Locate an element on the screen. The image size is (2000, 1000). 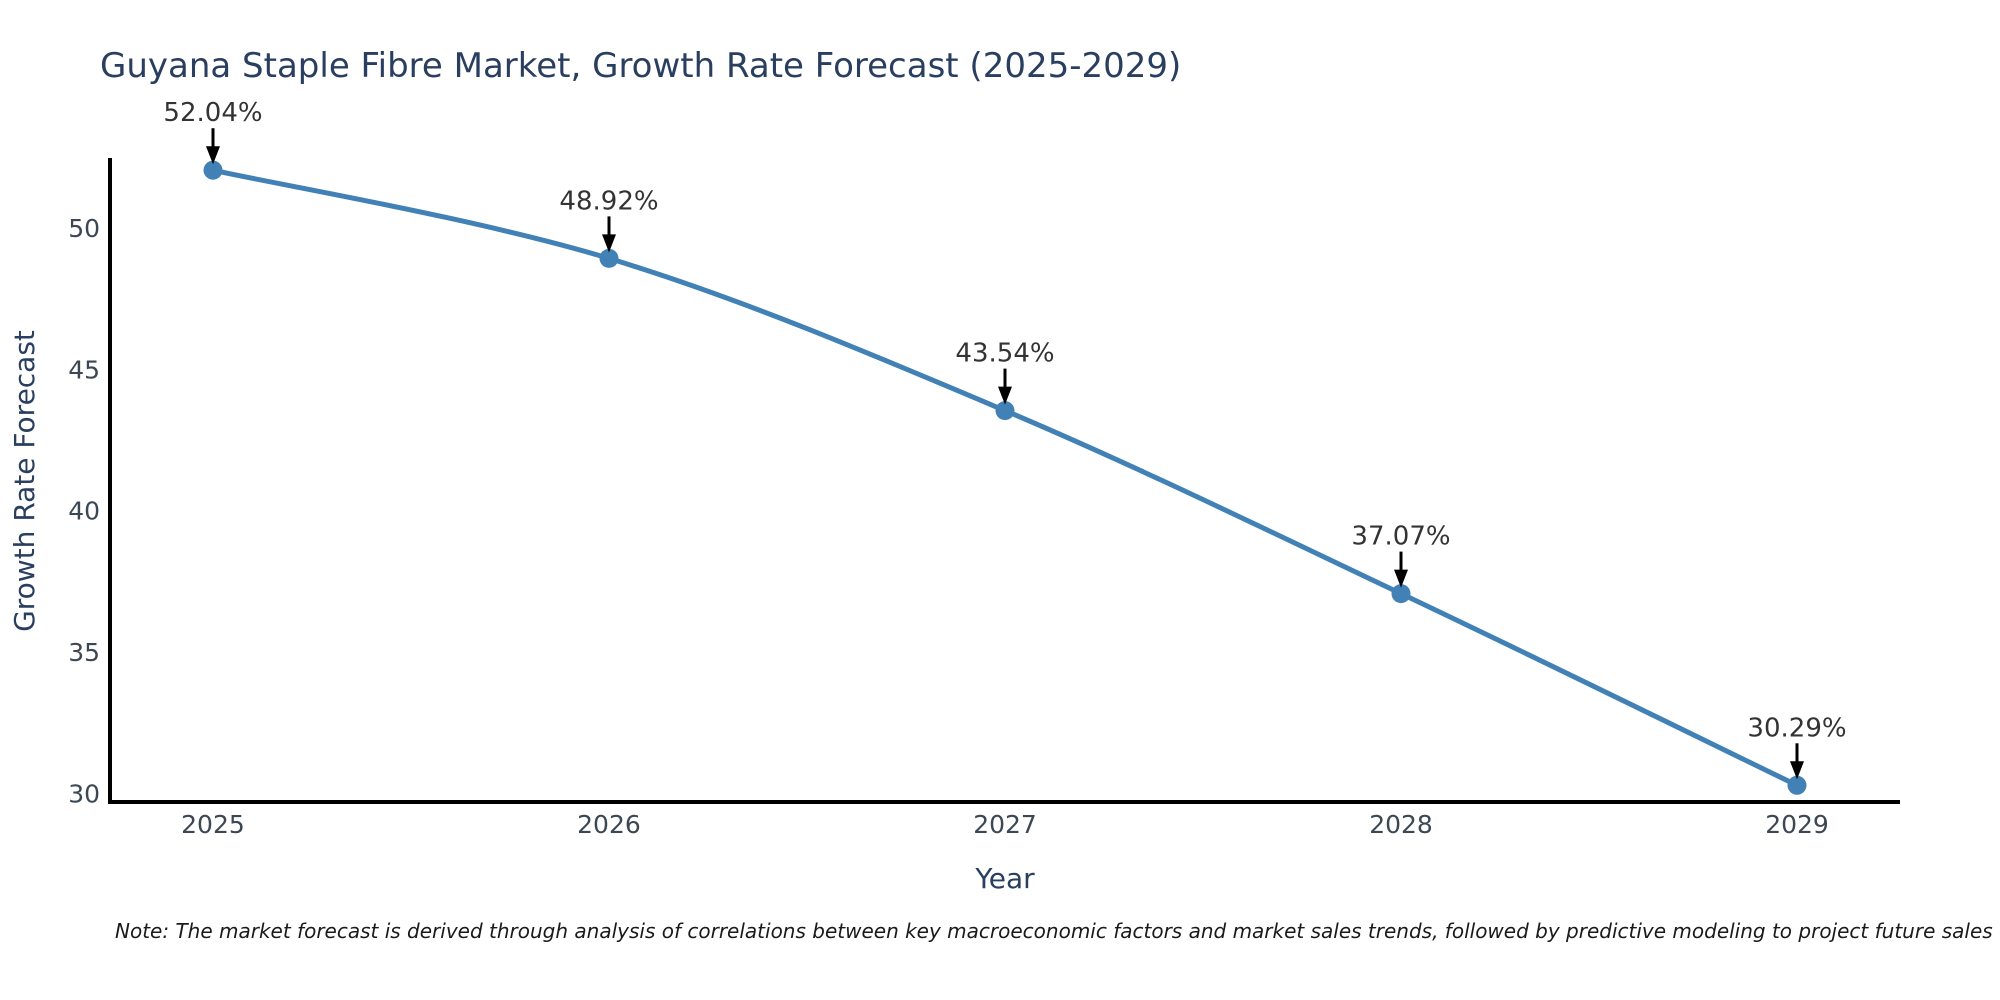
y-tick-label: 35 is located at coordinates (84, 652).